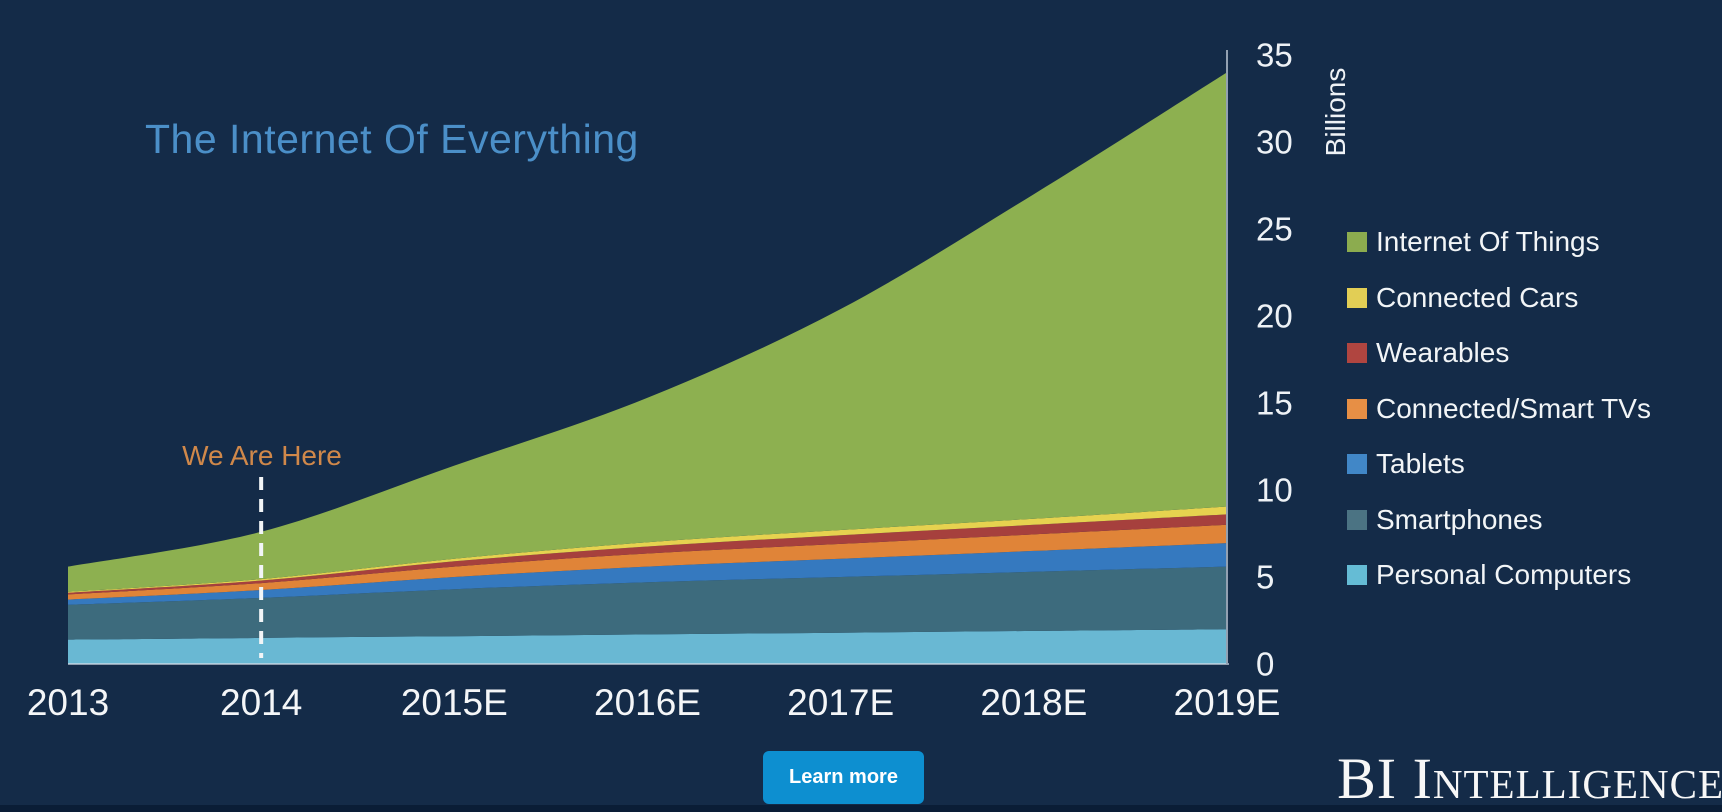  Describe the element at coordinates (454, 702) in the screenshot. I see `x-label-2015e: 2015E` at that location.